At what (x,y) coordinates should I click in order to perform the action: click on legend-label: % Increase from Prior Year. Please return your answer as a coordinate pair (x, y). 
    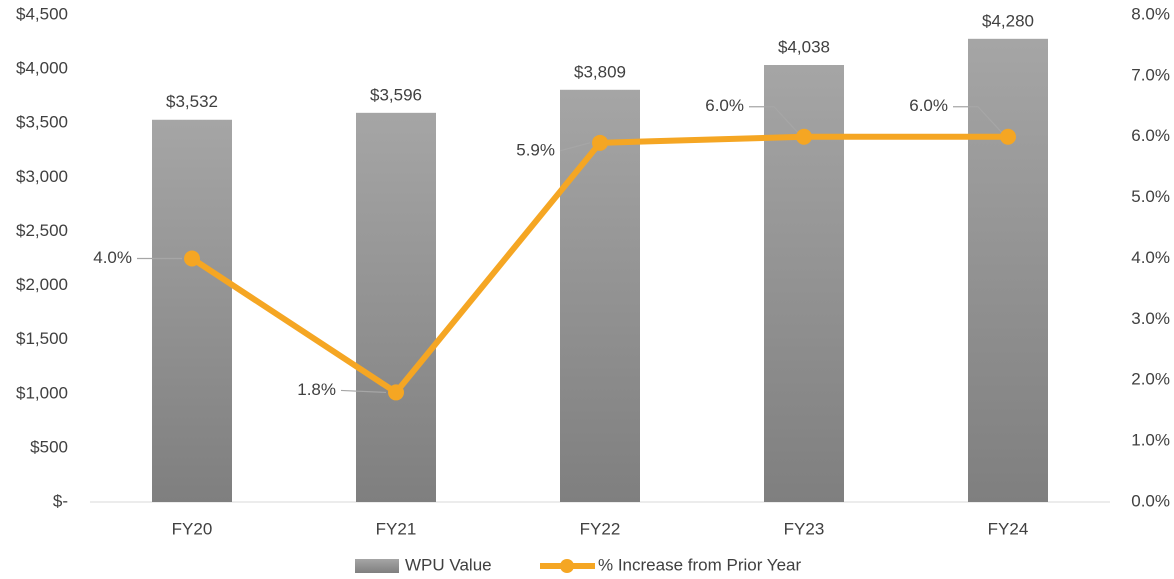
    Looking at the image, I should click on (699, 564).